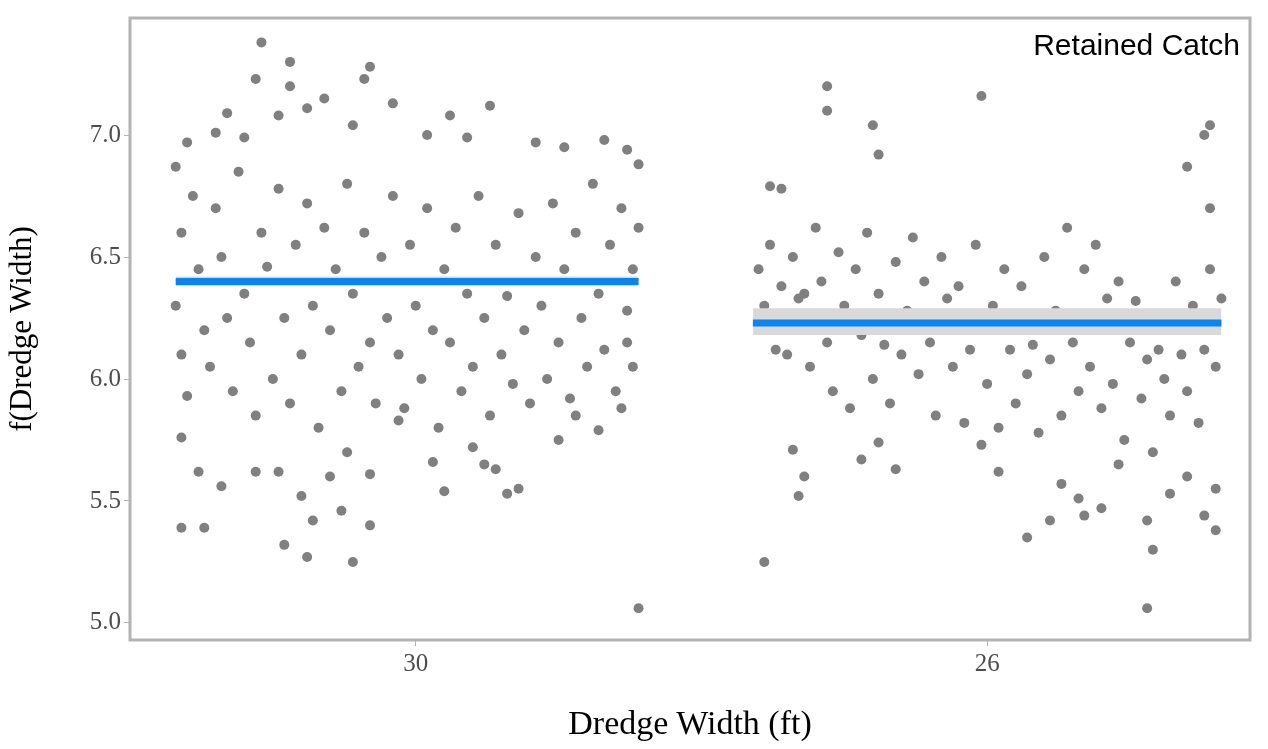 This screenshot has width=1268, height=749. Describe the element at coordinates (105, 377) in the screenshot. I see `y-tick-label: 6.0` at that location.